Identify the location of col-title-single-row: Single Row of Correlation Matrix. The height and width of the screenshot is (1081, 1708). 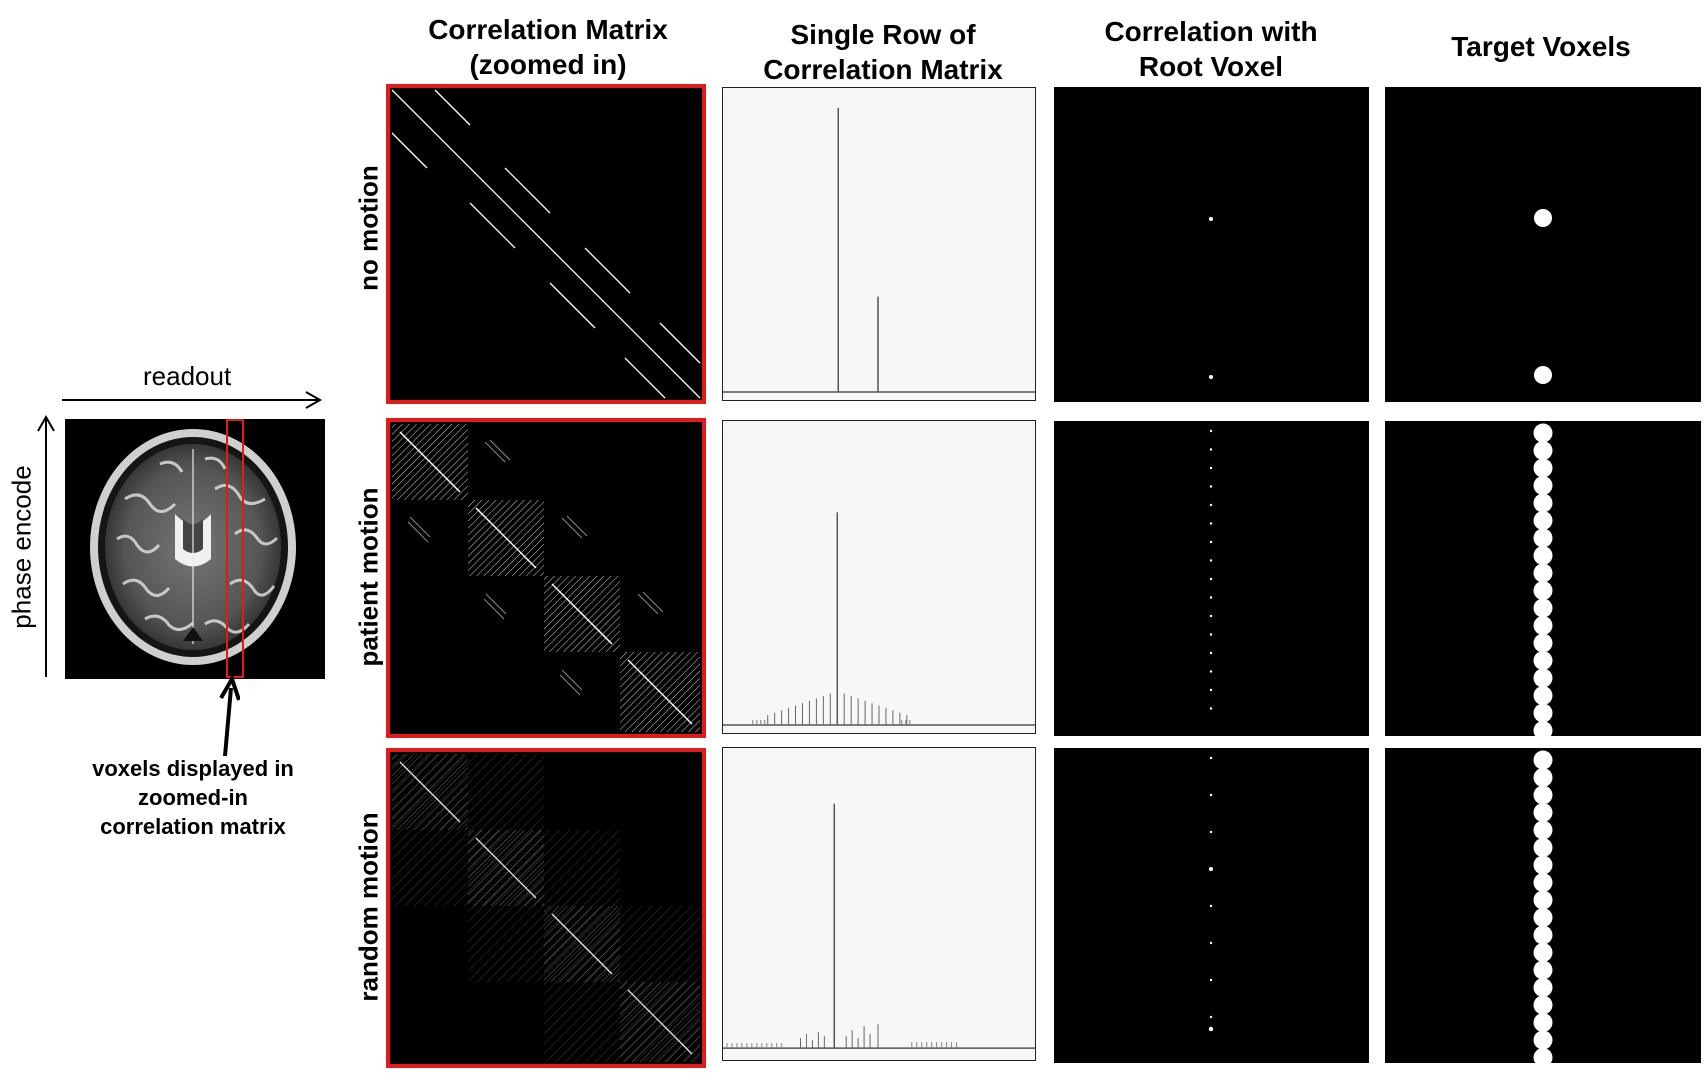
(883, 52).